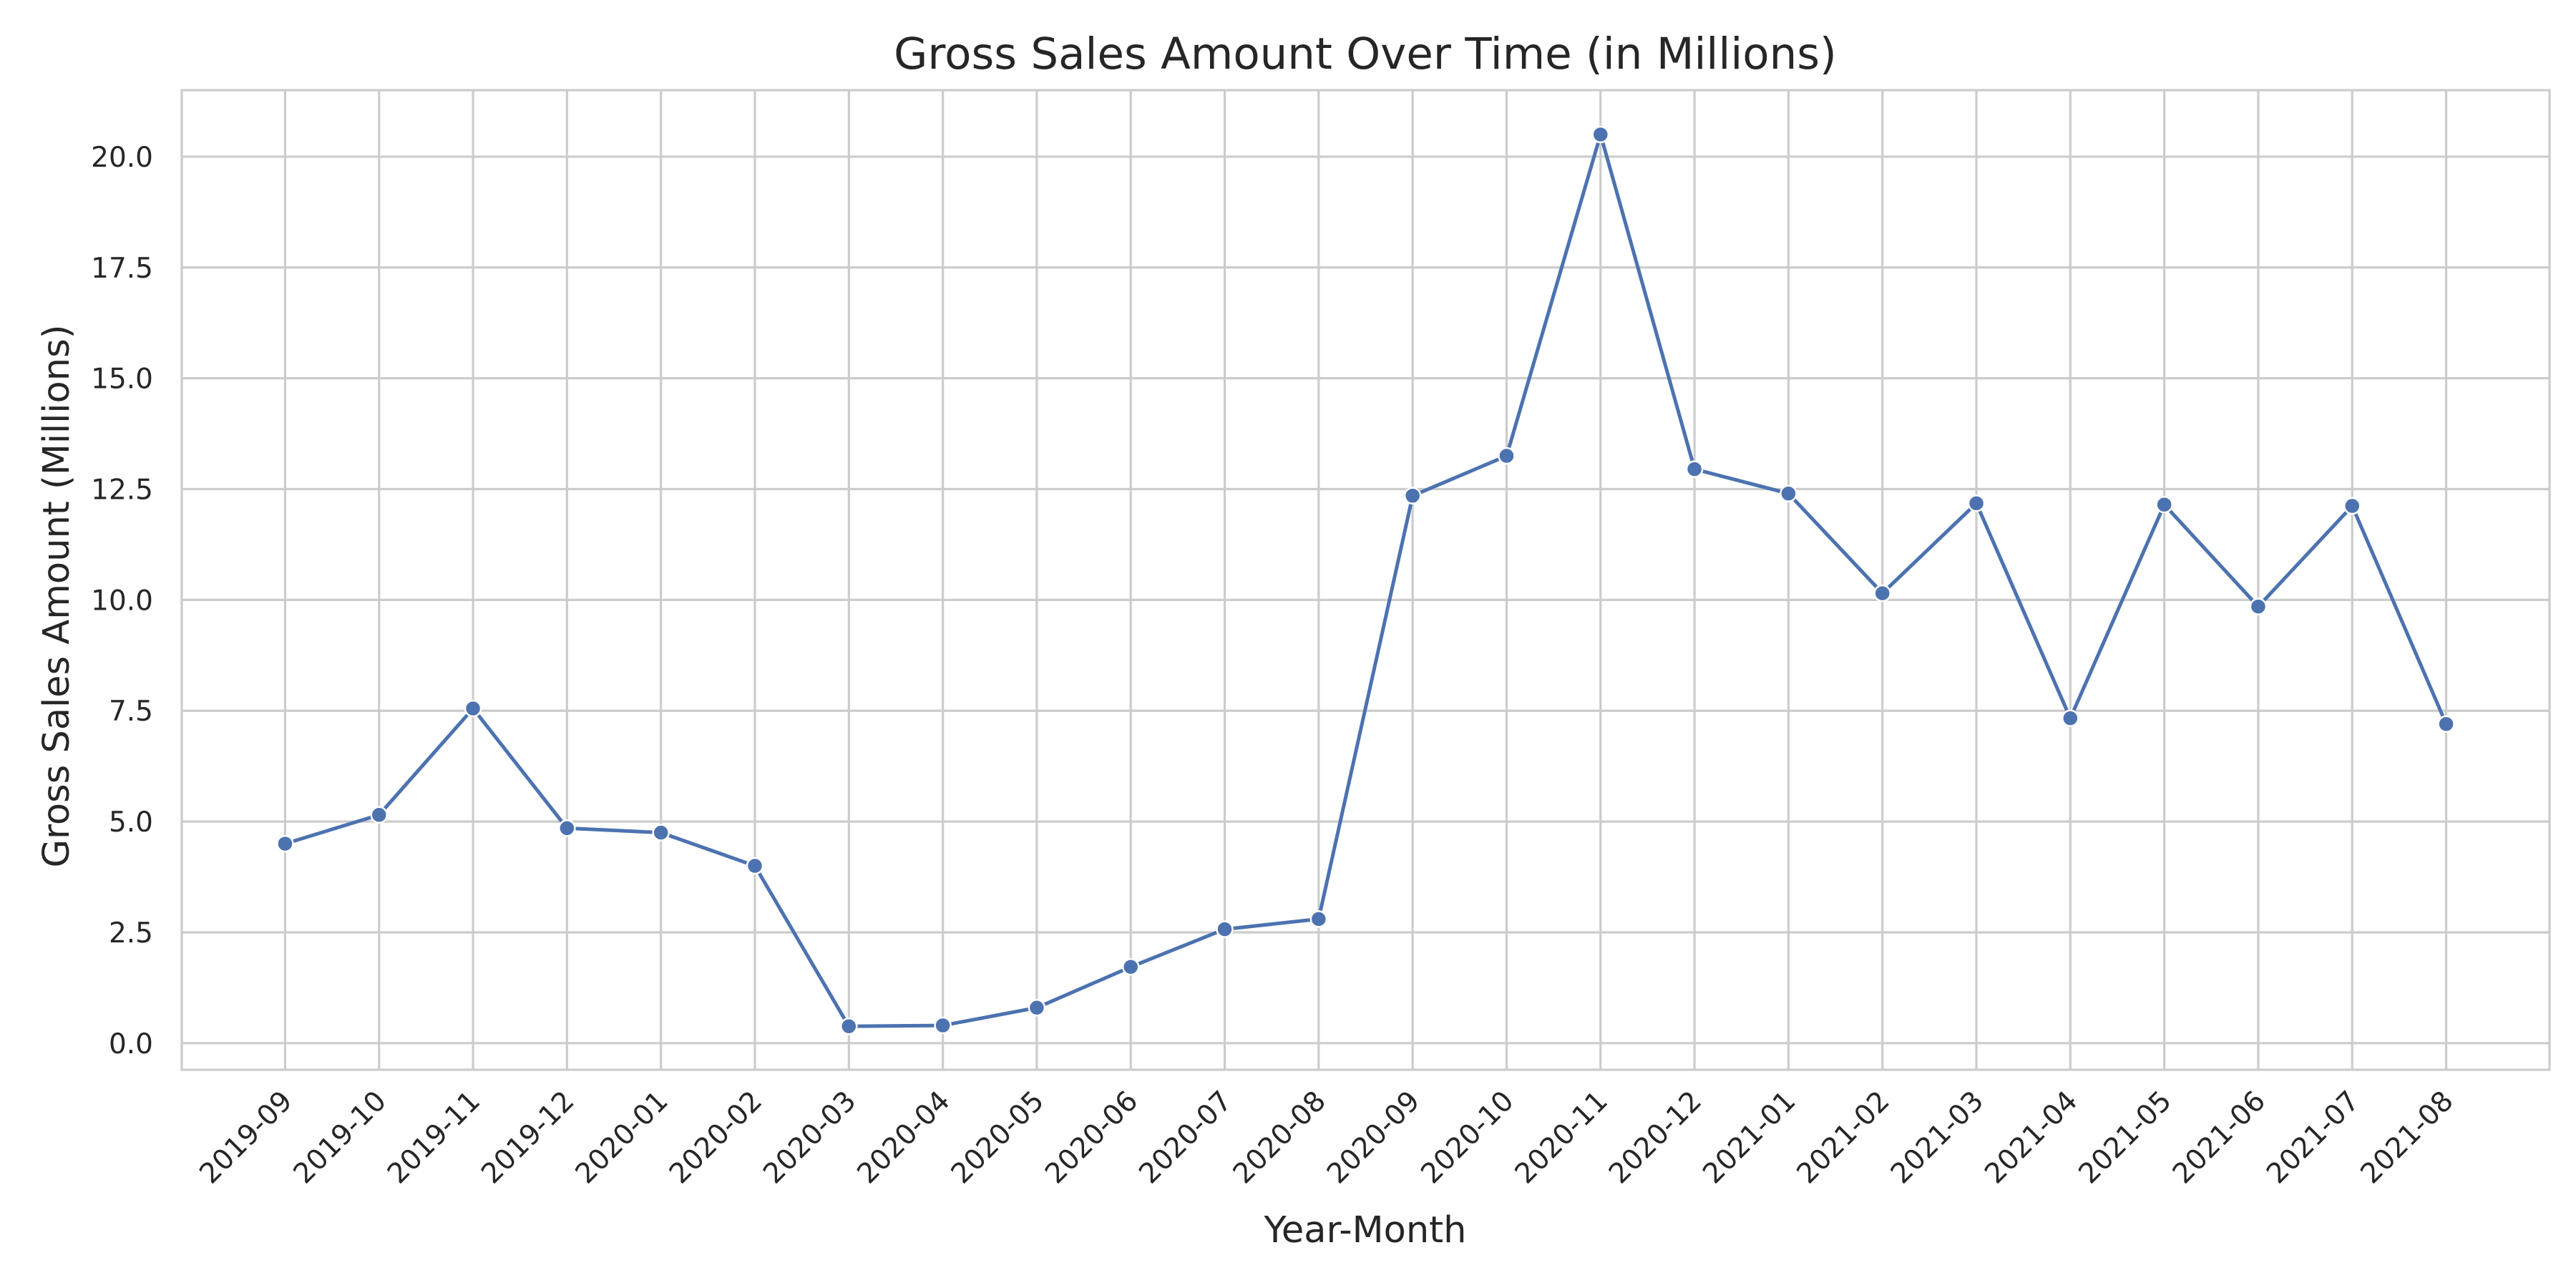 The width and height of the screenshot is (2576, 1288). I want to click on y-tick-label: 2.5, so click(131, 933).